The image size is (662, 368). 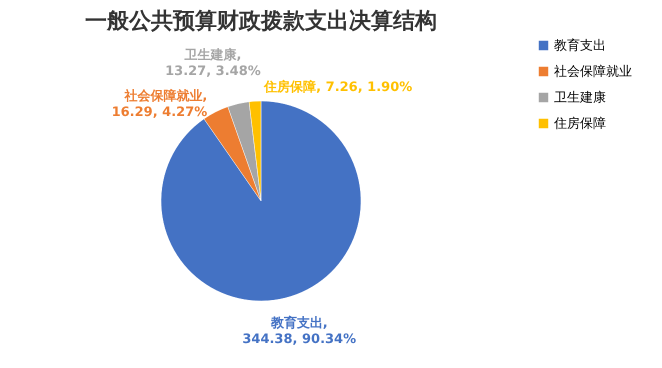 What do you see at coordinates (337, 87) in the screenshot?
I see `data-label: 住房保障, 7.26, 1.90%` at bounding box center [337, 87].